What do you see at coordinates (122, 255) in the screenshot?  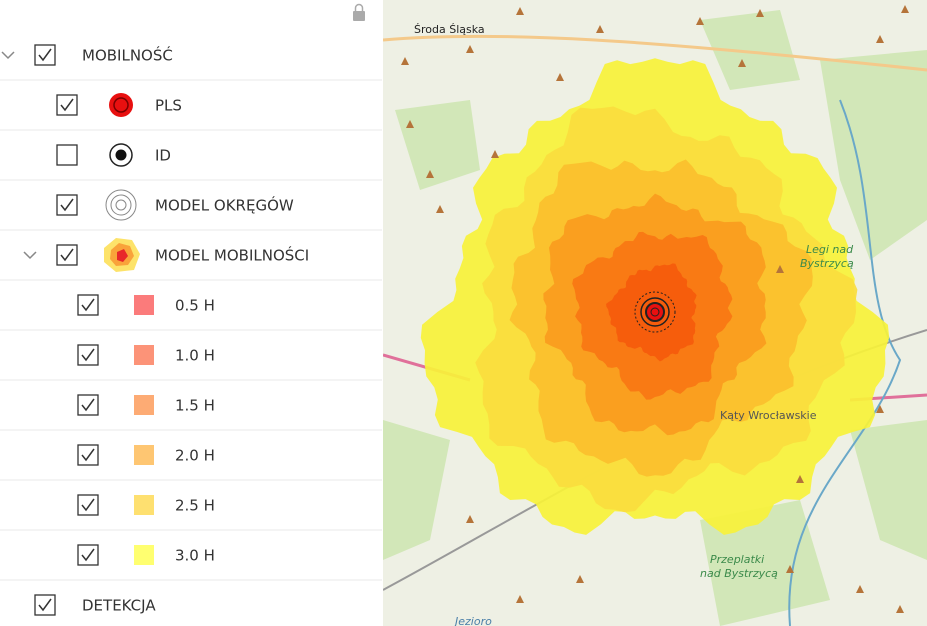 I see `icon-mobility` at bounding box center [122, 255].